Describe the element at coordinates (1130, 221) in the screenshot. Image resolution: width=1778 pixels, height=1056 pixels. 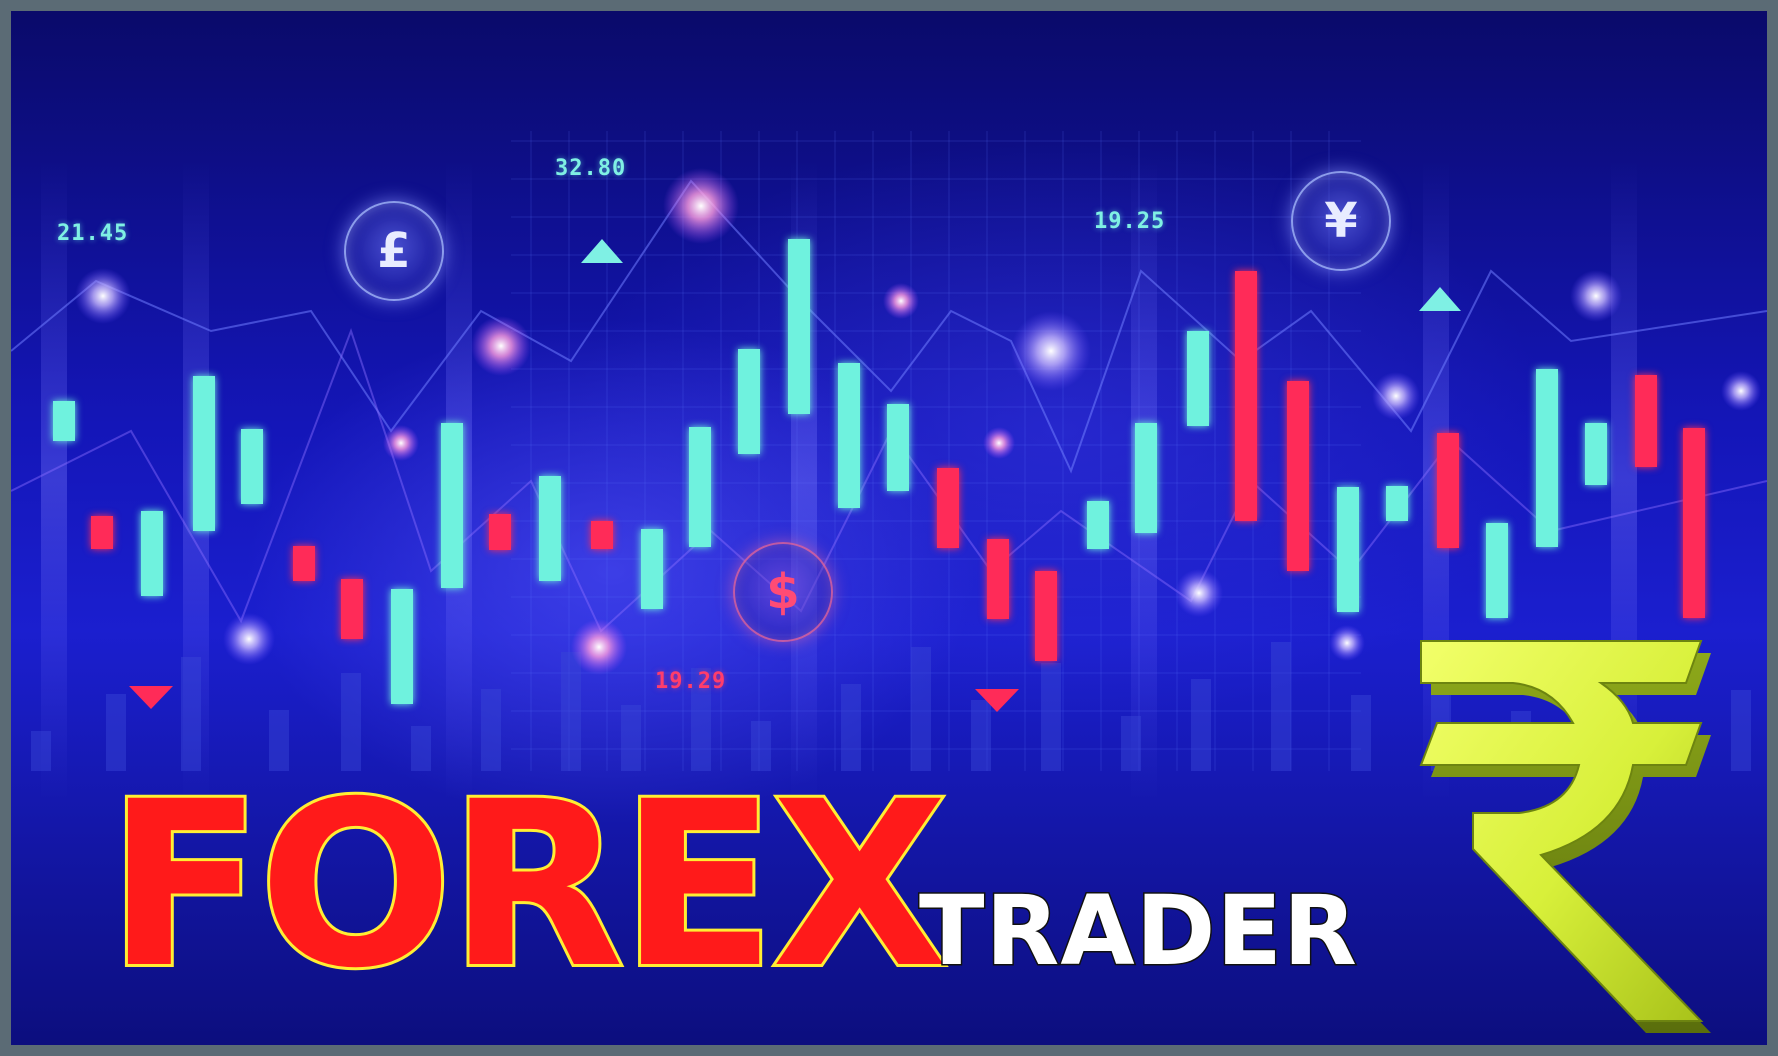
I see `price-tag-19-25: 19.25` at that location.